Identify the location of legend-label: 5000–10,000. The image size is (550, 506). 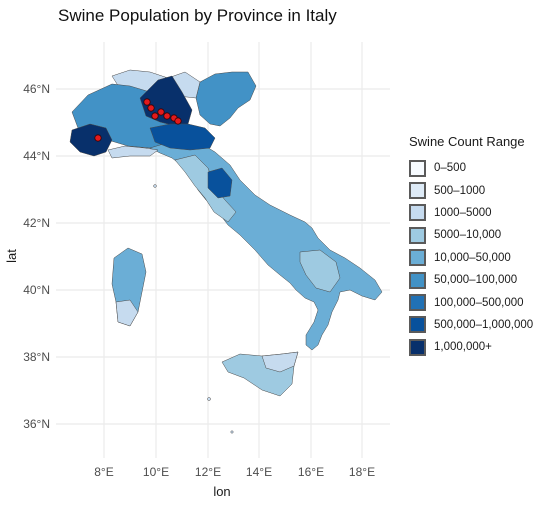
(468, 235).